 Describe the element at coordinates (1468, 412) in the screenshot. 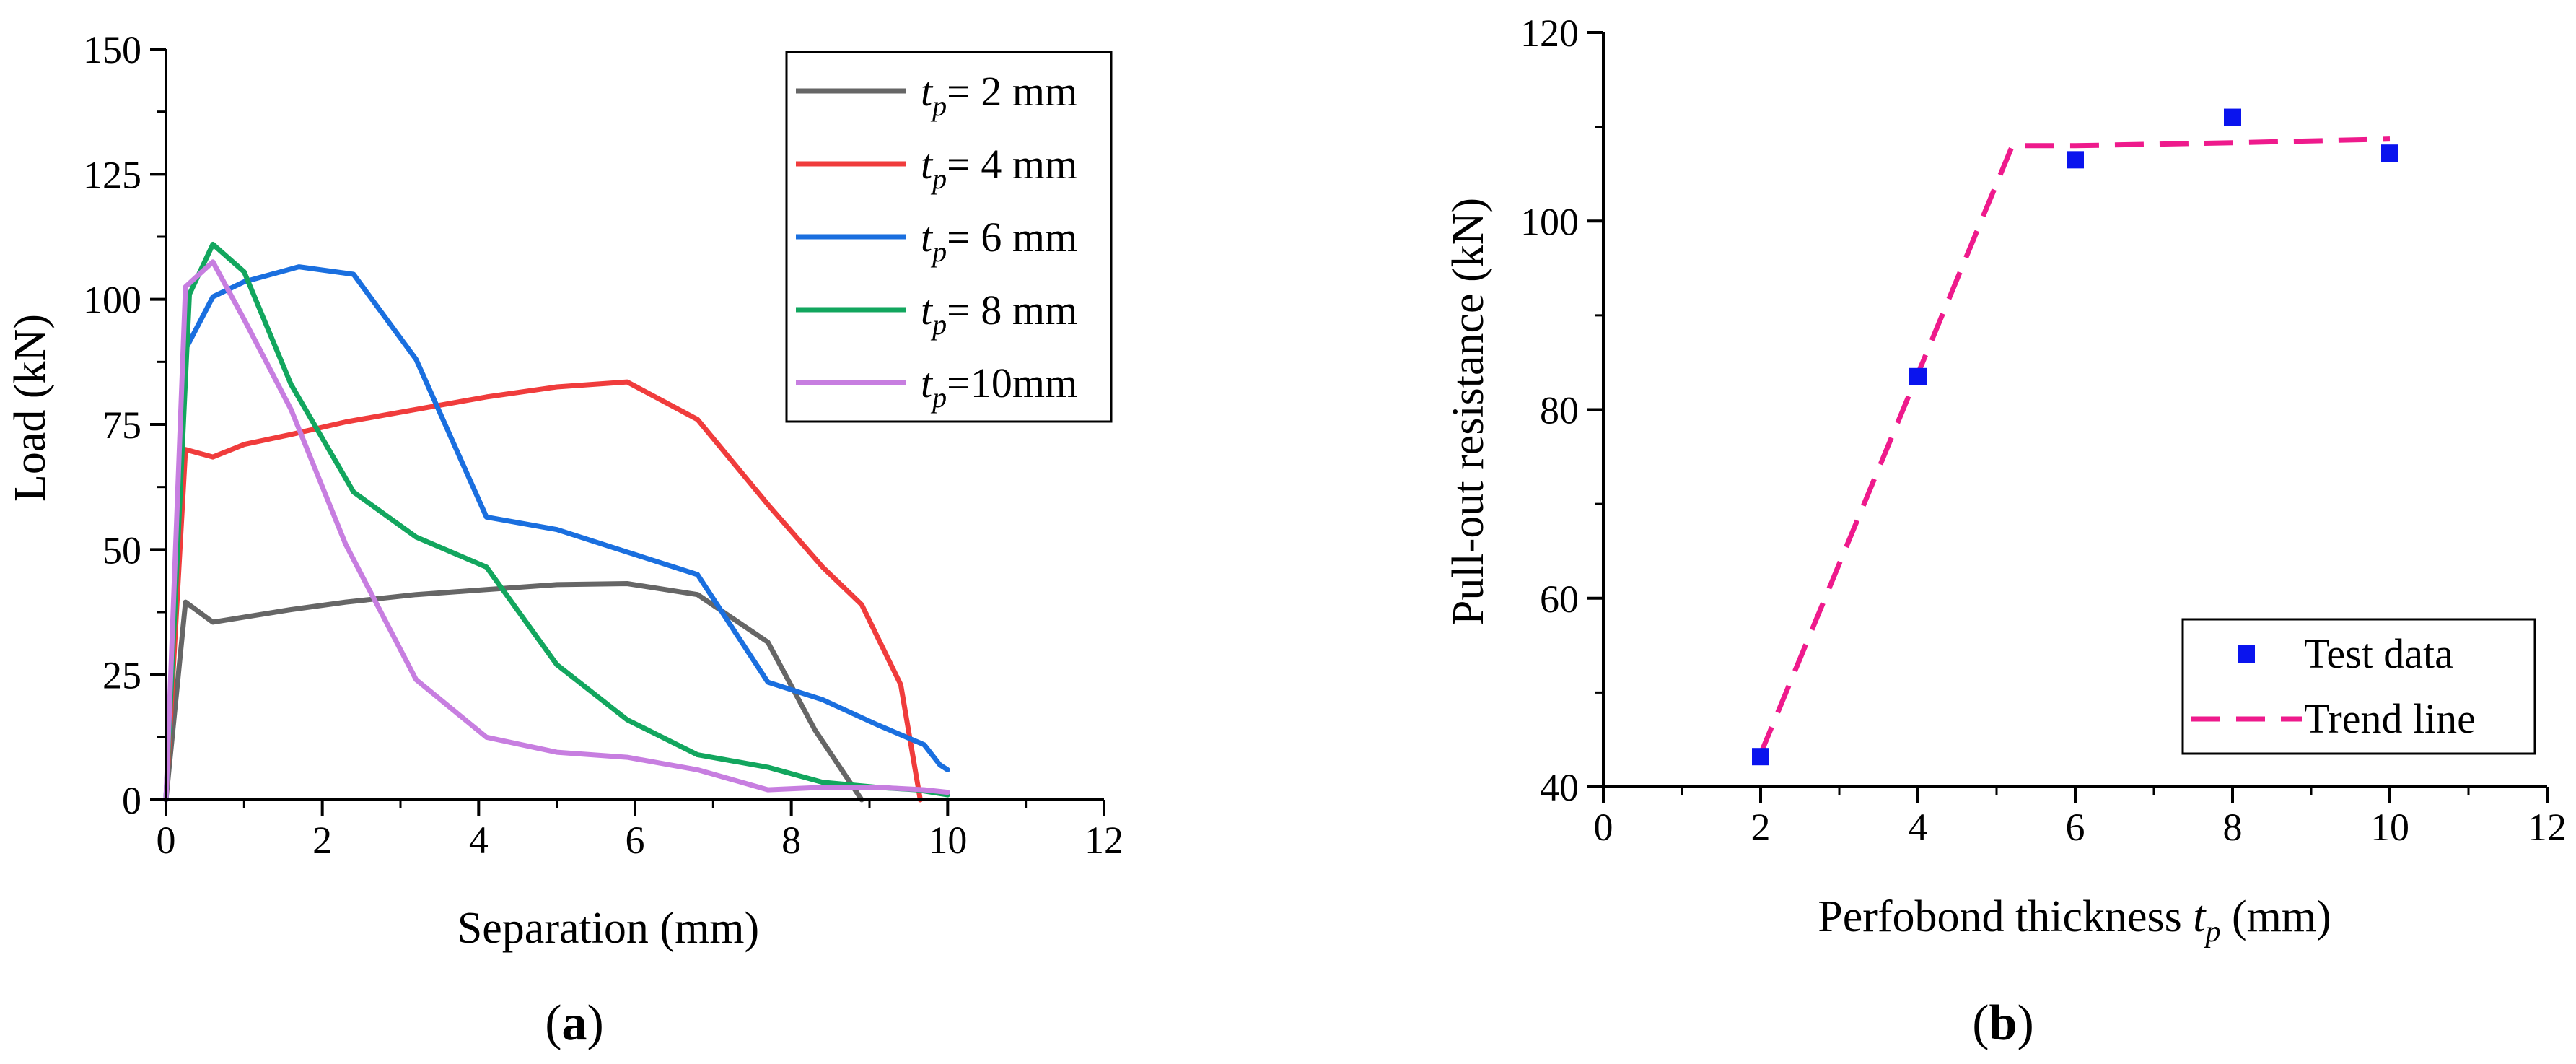

I see `panel-b-y-axis-title: Pull-out resistance (kN)` at that location.